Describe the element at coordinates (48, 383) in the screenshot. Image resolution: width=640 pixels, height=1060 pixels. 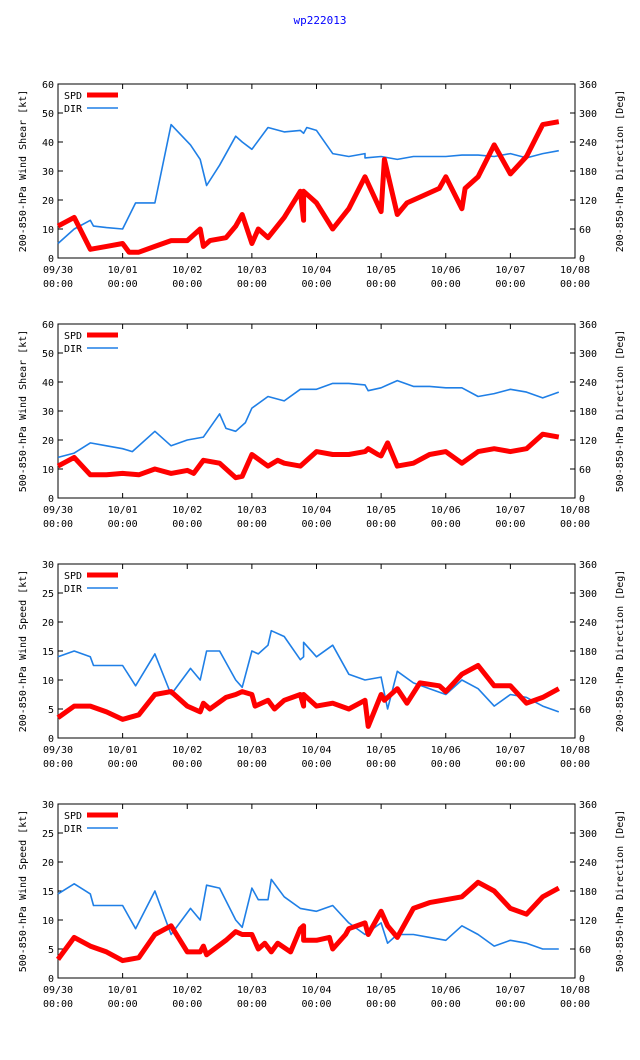
I see `y-tick-label: 40` at that location.